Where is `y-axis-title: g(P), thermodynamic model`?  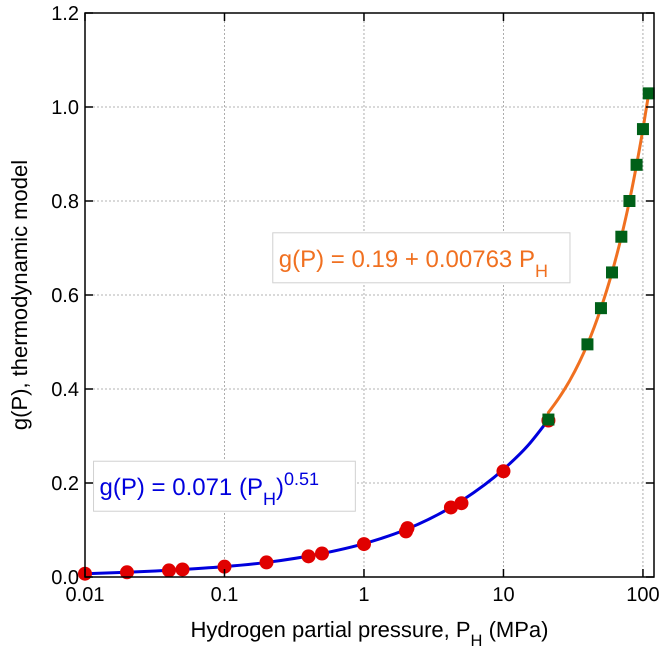 y-axis-title: g(P), thermodynamic model is located at coordinates (19, 295).